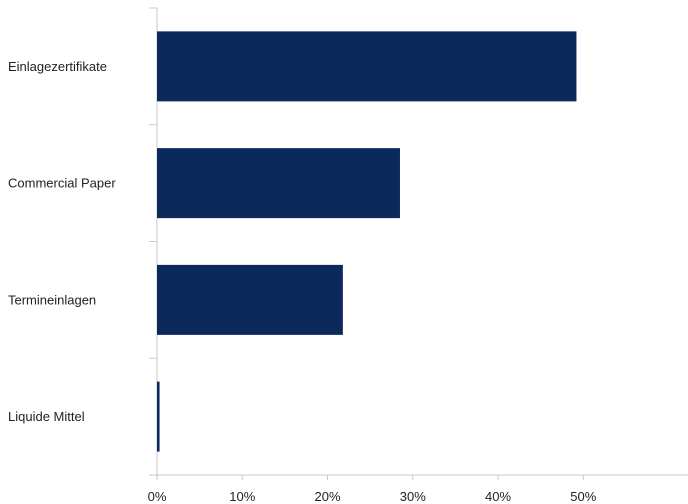 The height and width of the screenshot is (504, 688). I want to click on x-tick-label: 20%, so click(327, 496).